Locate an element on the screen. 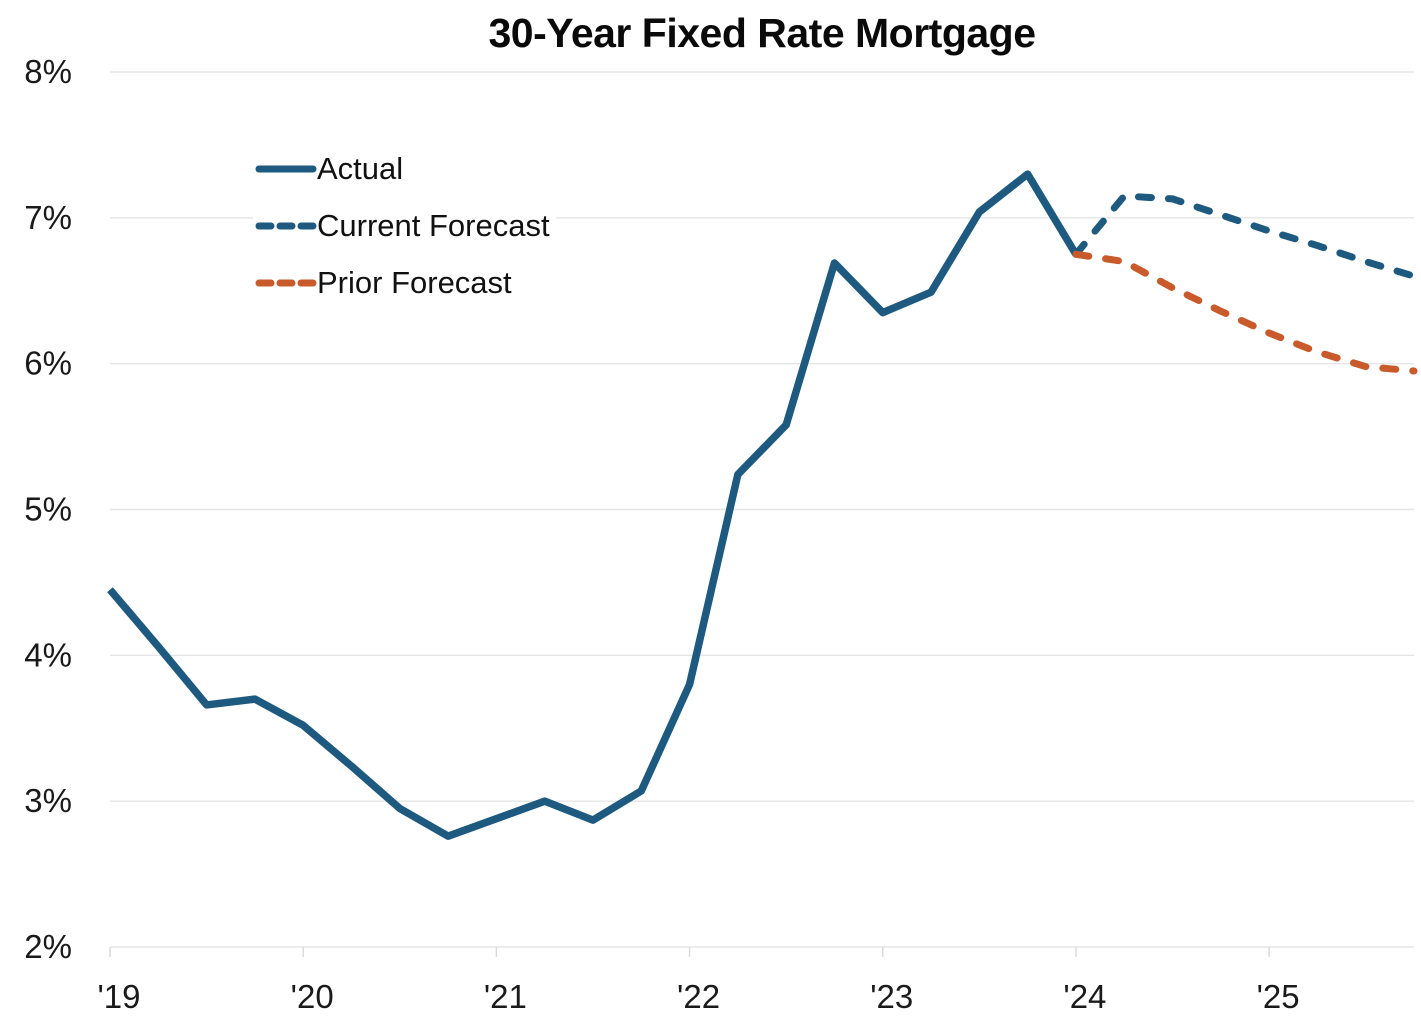 This screenshot has width=1421, height=1031. y-axis-label-5pct: 5% is located at coordinates (48, 509).